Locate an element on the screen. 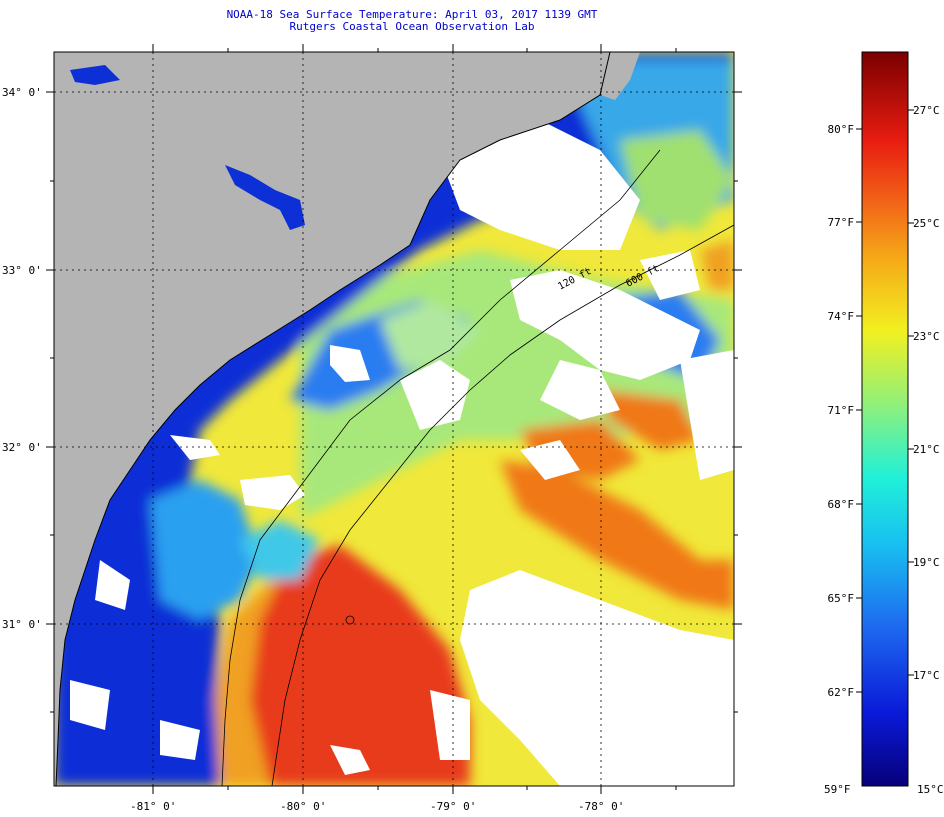 The image size is (944, 817). cb-label-65f: 65°F is located at coordinates (841, 598).